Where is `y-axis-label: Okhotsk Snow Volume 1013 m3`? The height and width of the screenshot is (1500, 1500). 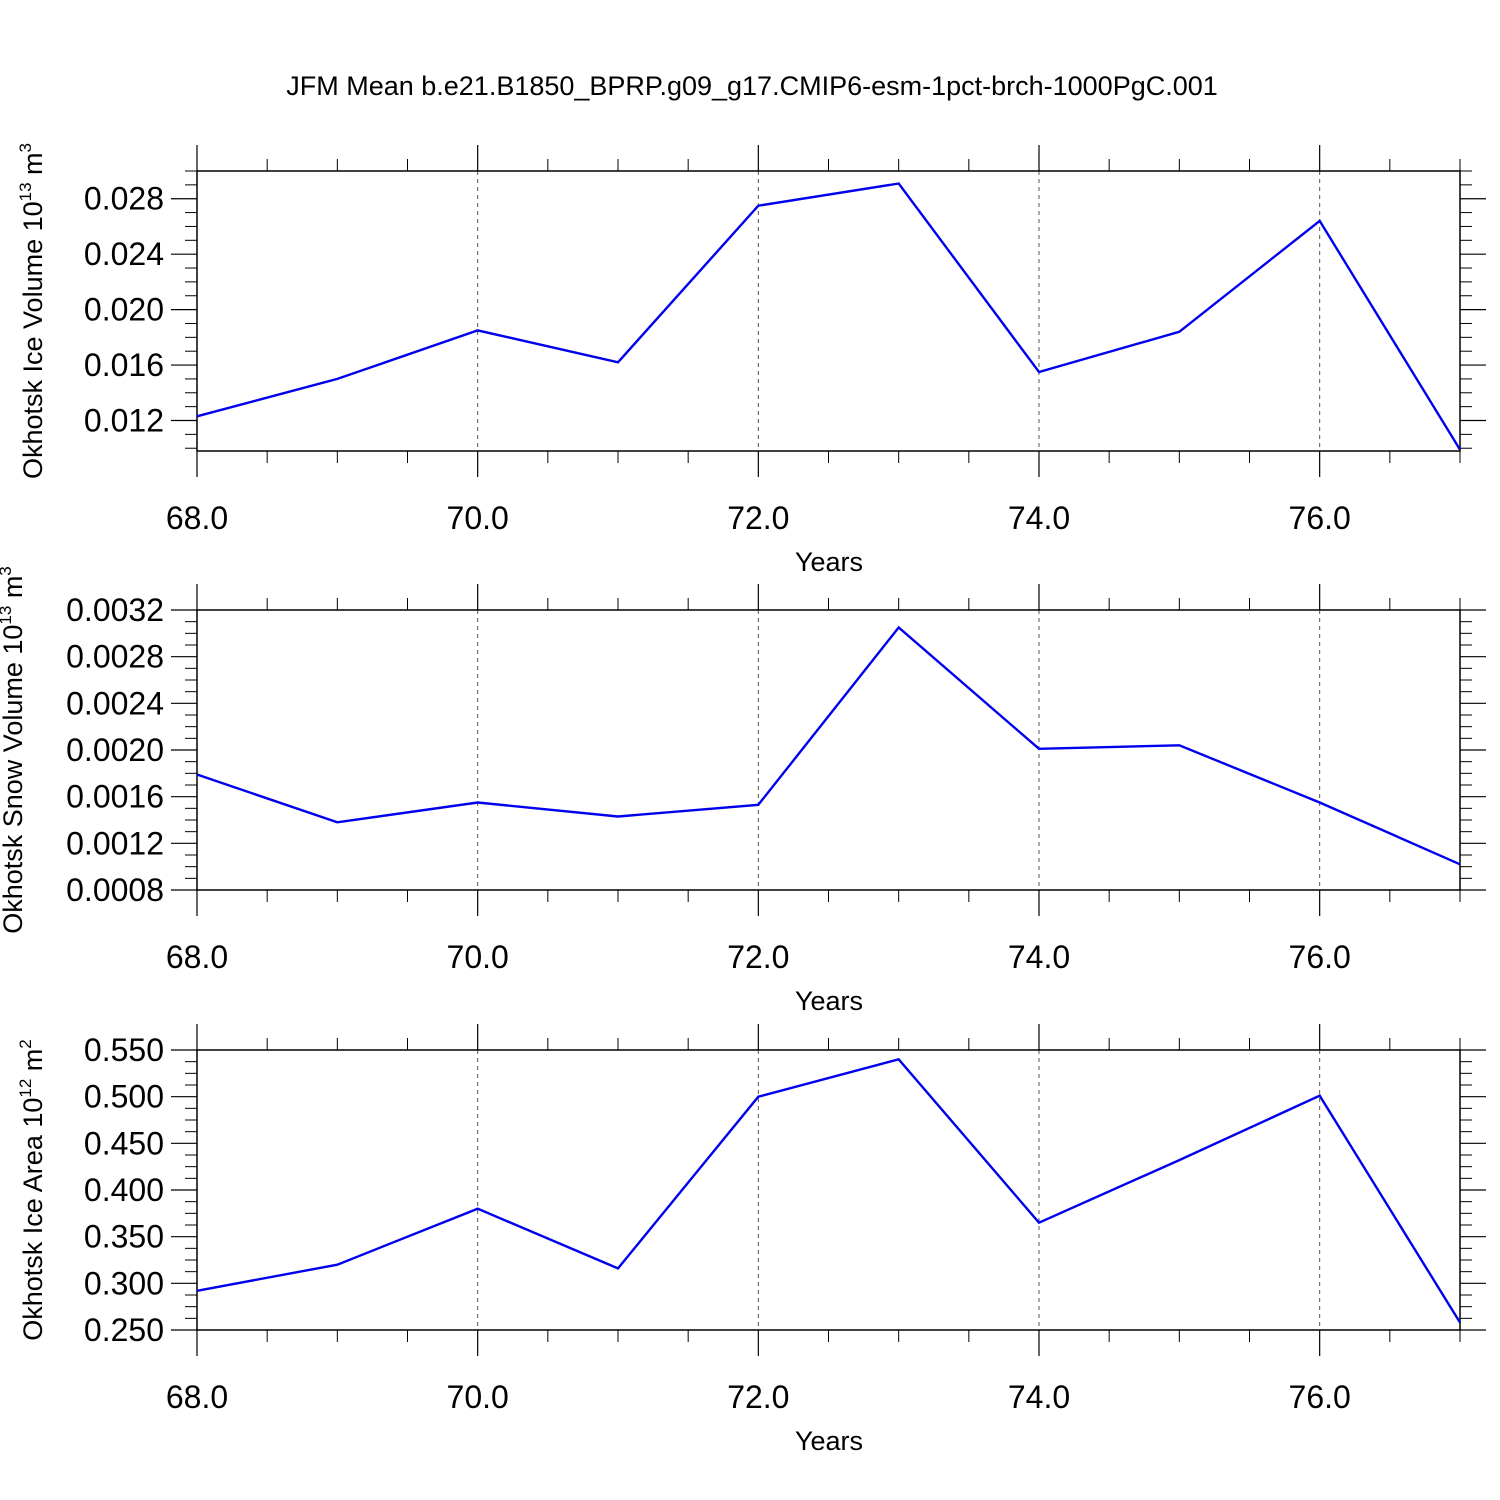
y-axis-label: Okhotsk Snow Volume 1013 m3 is located at coordinates (14, 750).